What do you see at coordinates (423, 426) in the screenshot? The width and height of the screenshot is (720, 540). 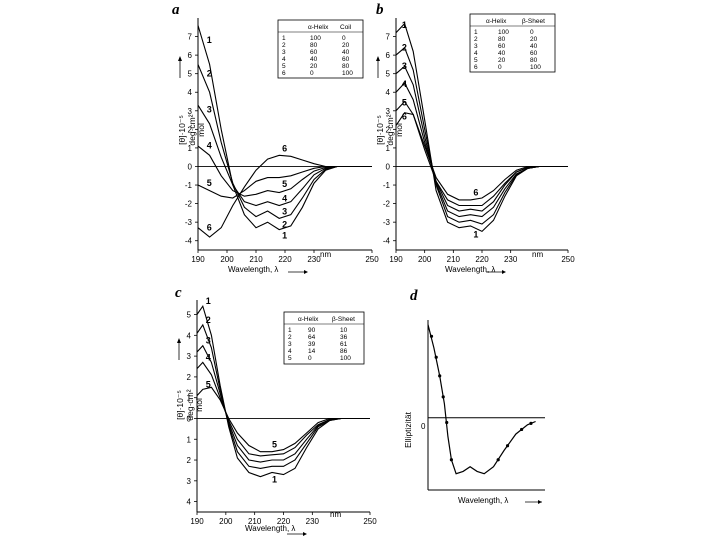 I see `panel-d-zero-label: 0` at bounding box center [423, 426].